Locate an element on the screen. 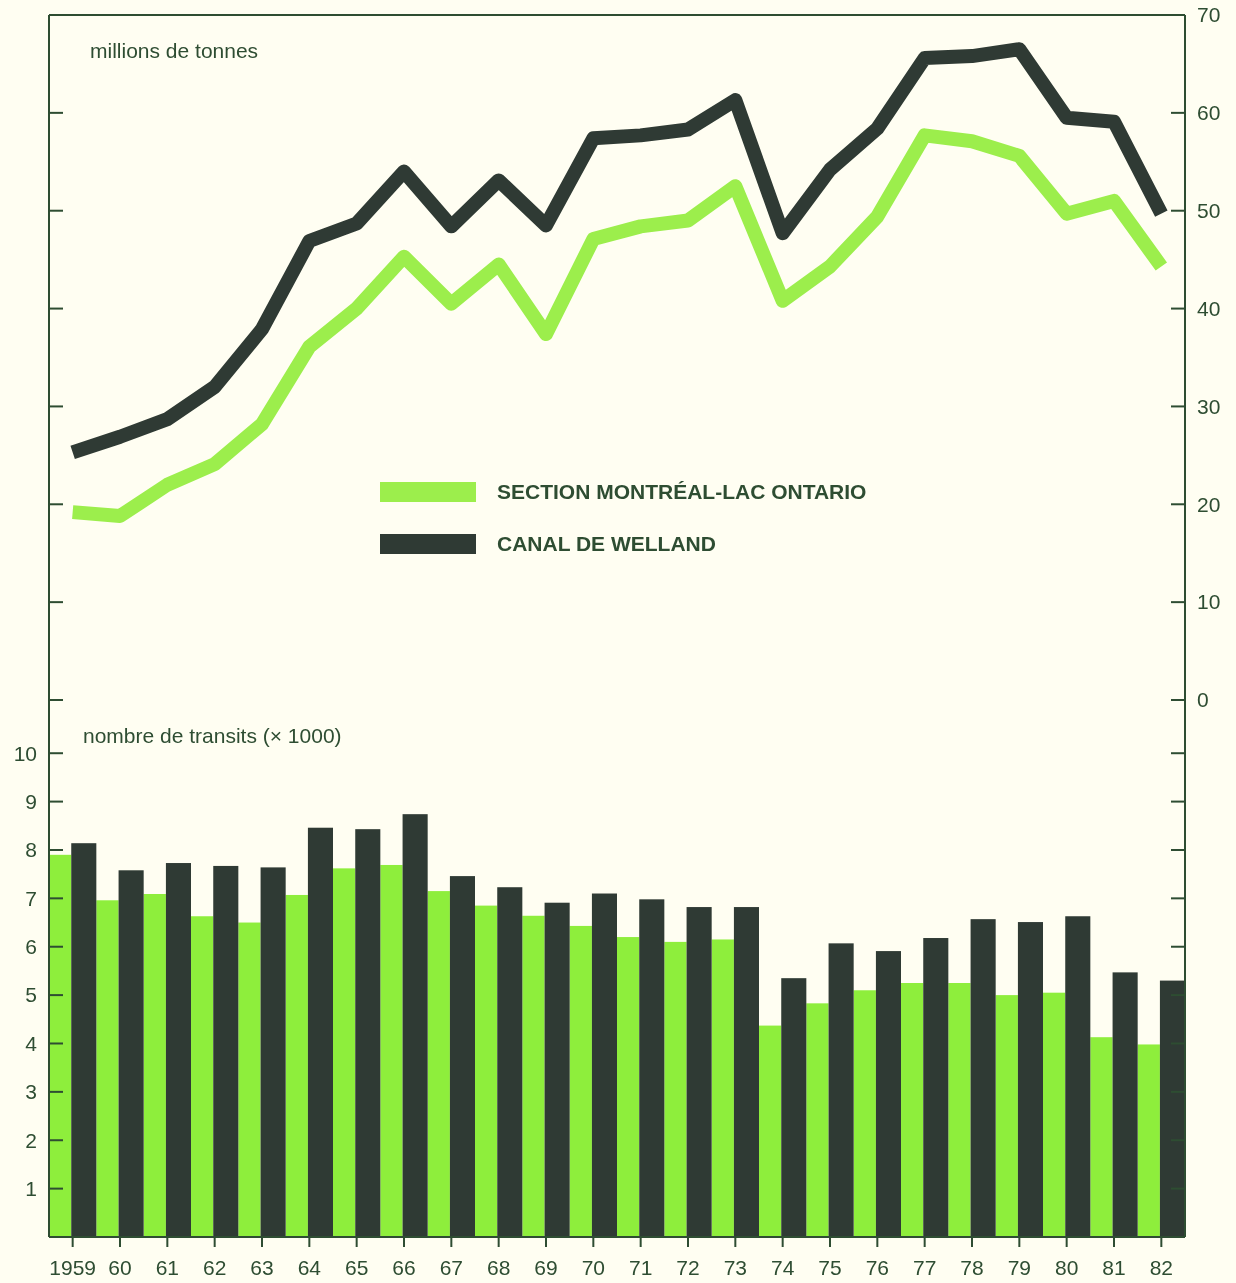 The image size is (1236, 1283). x-tick-label: 63 is located at coordinates (262, 1267).